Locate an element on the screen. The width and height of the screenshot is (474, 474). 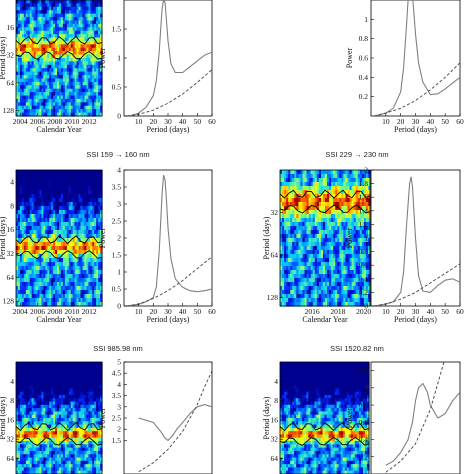
y-tick-label: 1.2 is located at coordinates (364, 370).